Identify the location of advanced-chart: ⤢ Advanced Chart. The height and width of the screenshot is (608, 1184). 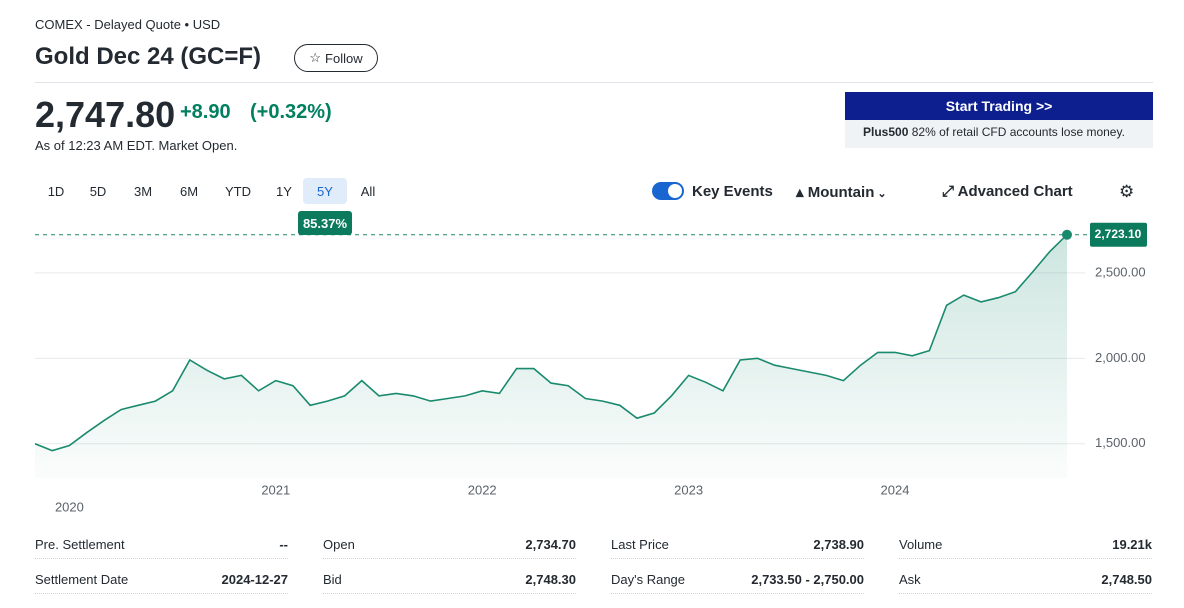
(1007, 191).